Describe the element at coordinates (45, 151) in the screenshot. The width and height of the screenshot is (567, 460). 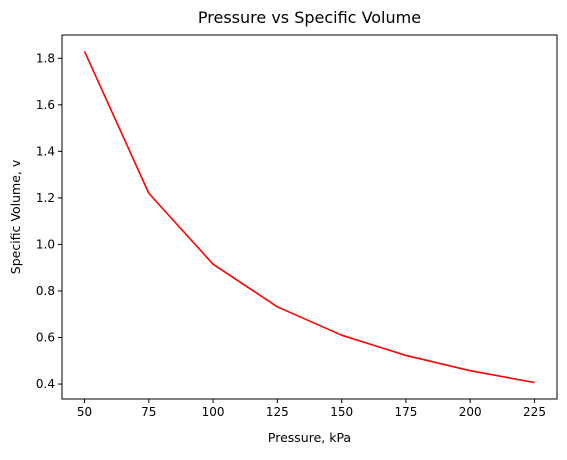
I see `y-tick-label: 1.4` at that location.